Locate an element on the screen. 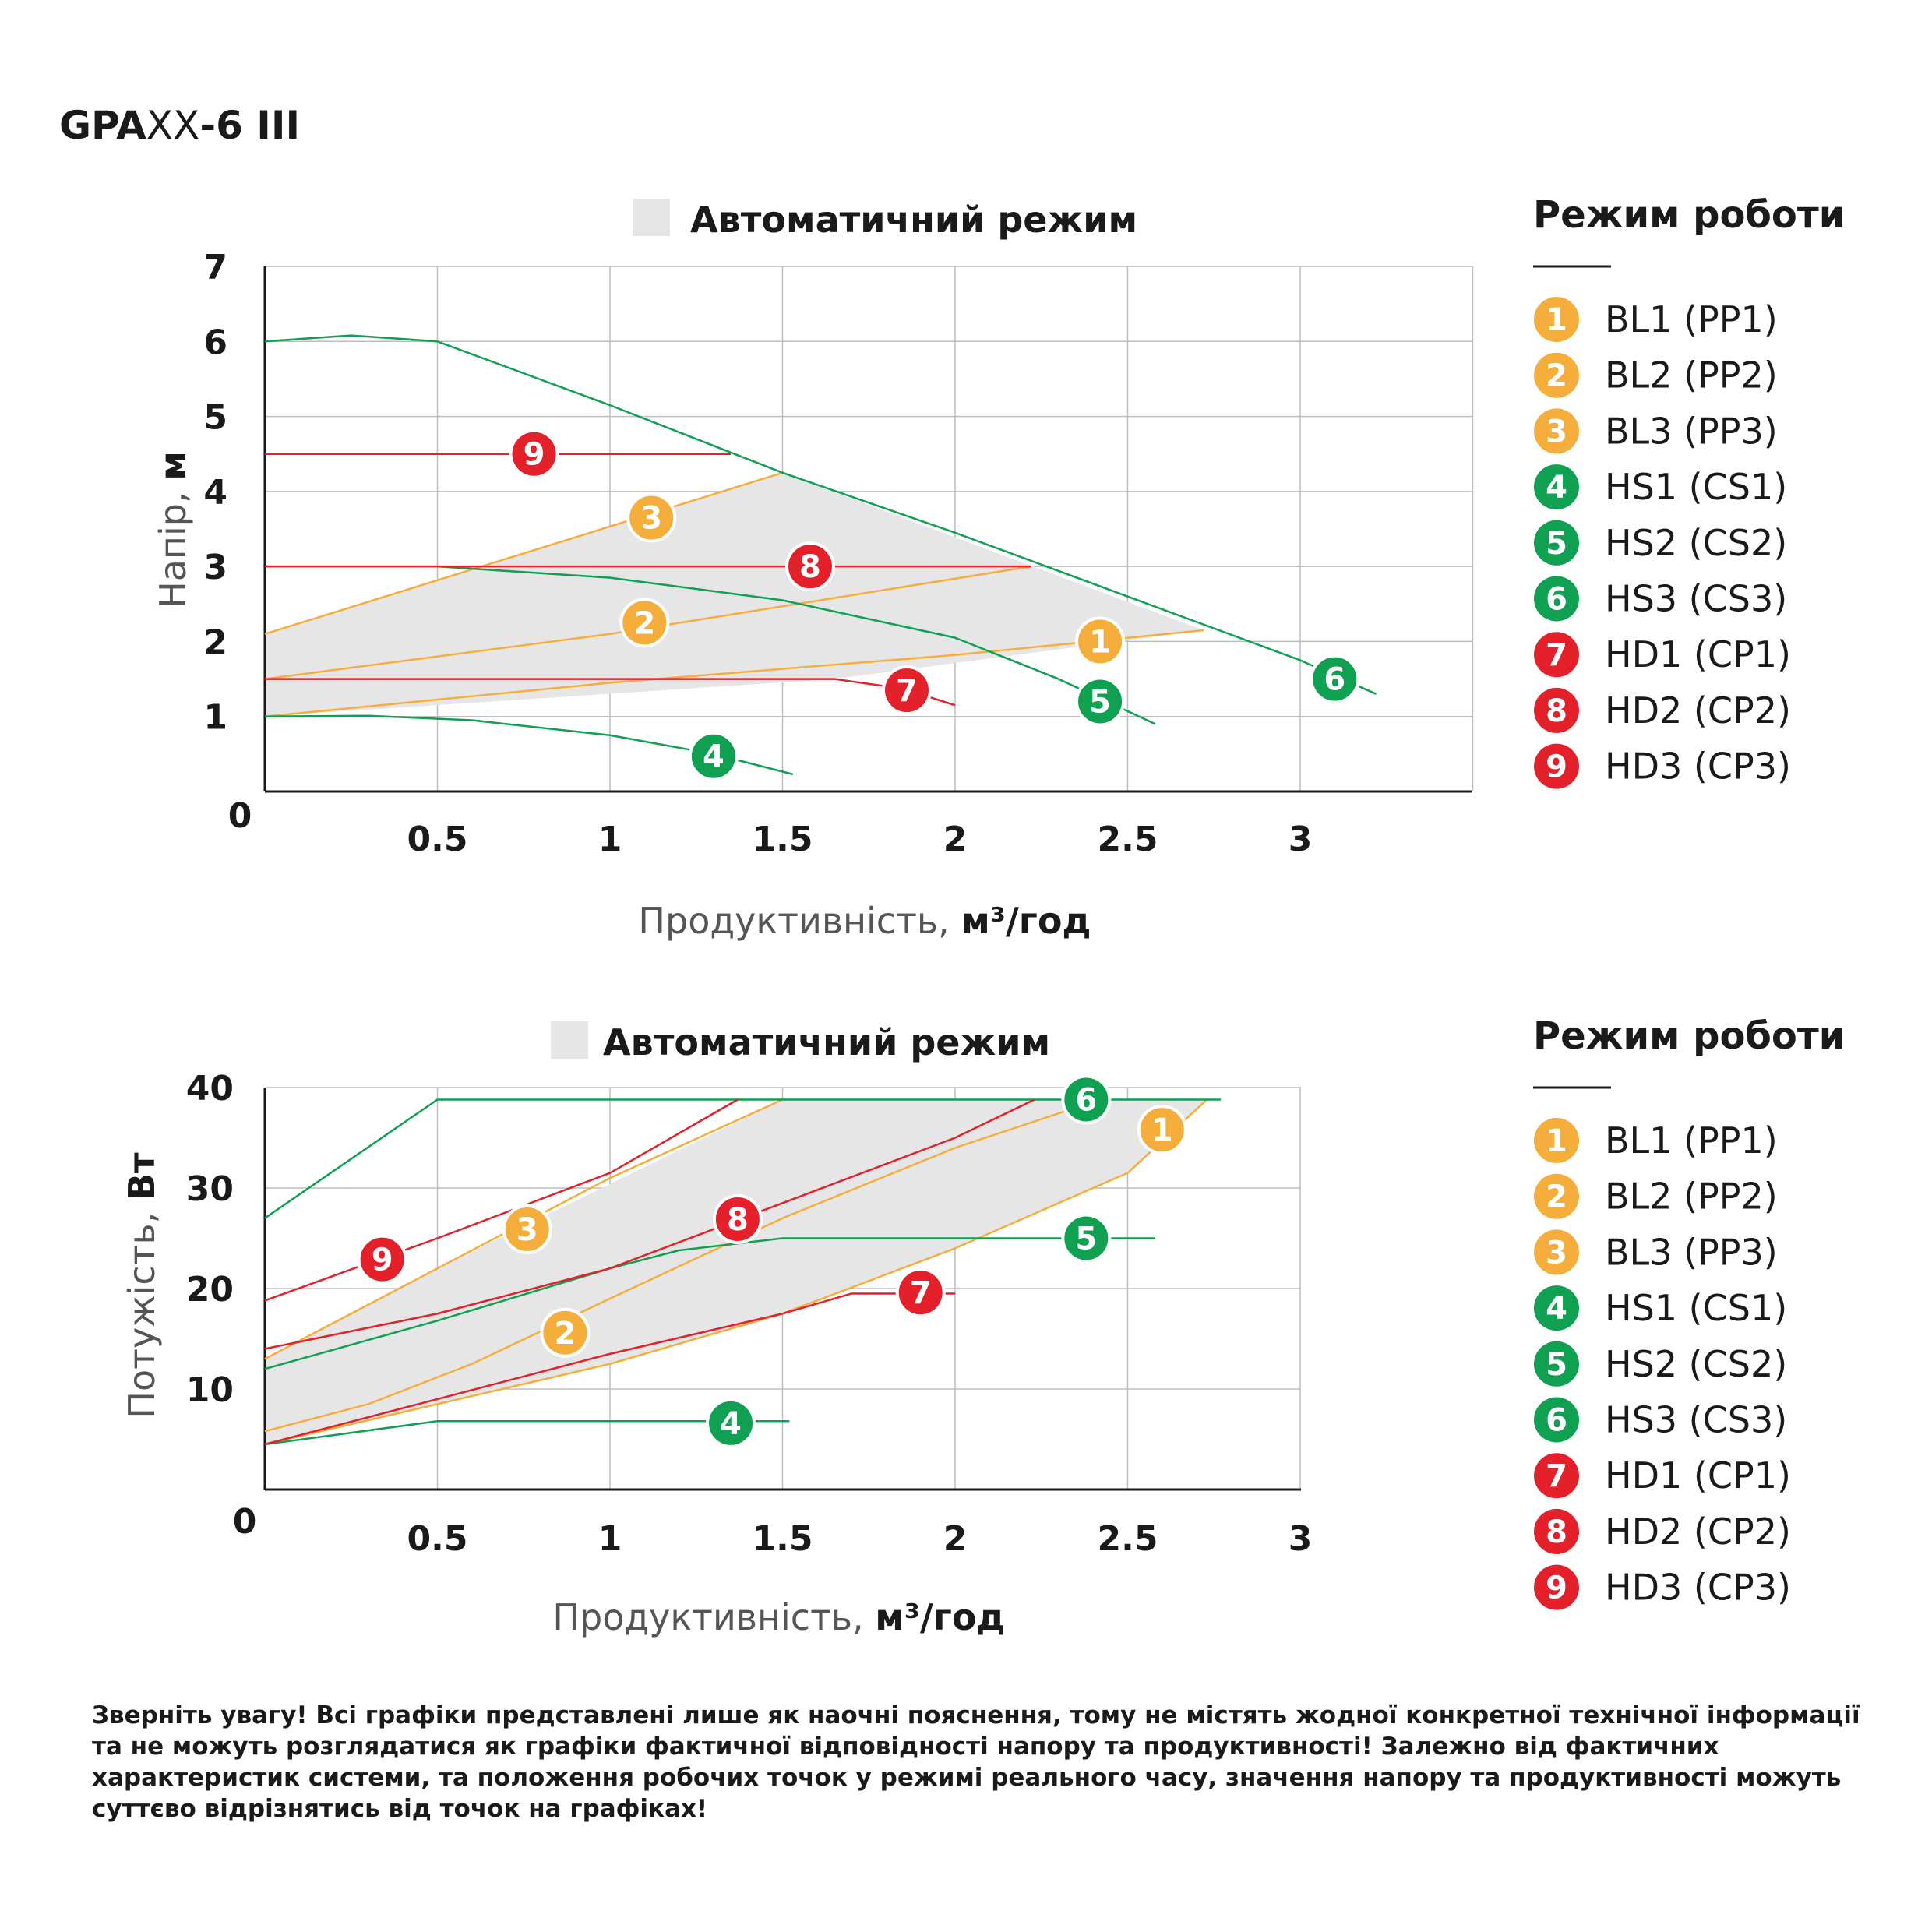  legend-item-1: 1 BL1 (PP1) is located at coordinates (1656, 320).